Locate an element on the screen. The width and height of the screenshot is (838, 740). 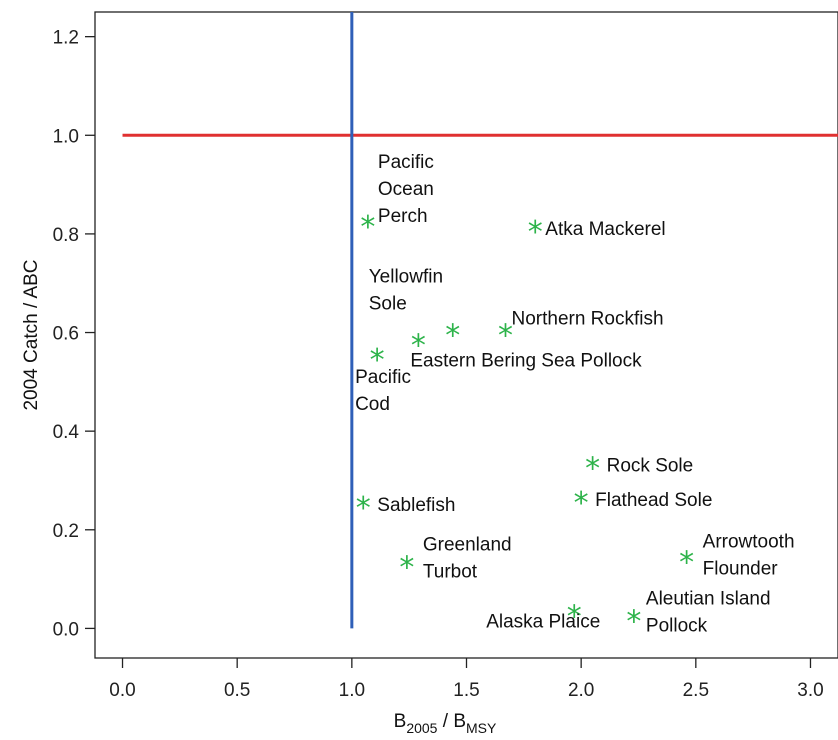
x-tick-label: 2.5 is located at coordinates (696, 690).